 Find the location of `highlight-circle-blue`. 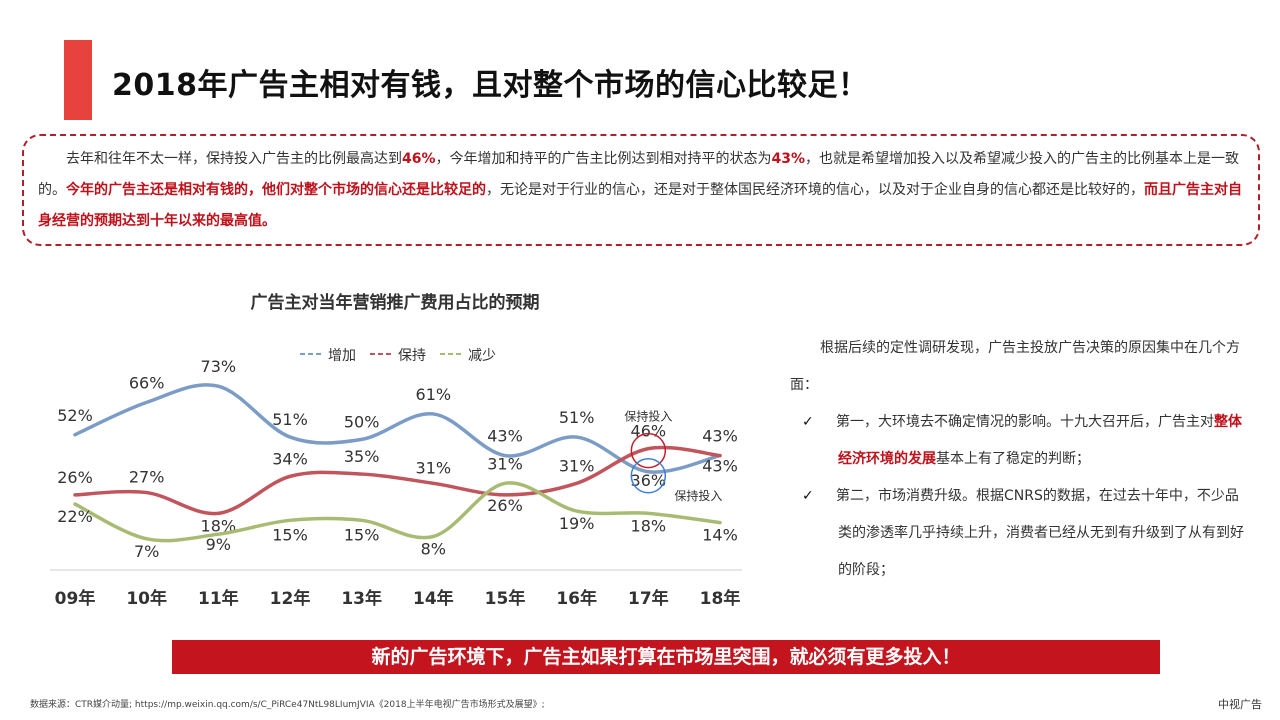

highlight-circle-blue is located at coordinates (648, 476).